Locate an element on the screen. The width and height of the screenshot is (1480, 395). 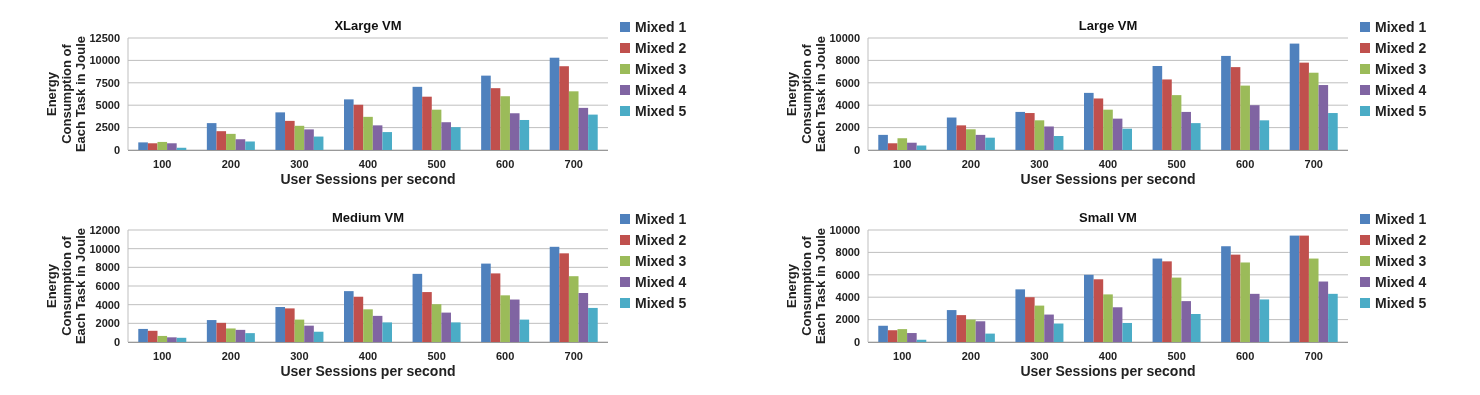
legend-label: Mixed 4 is located at coordinates (661, 281).